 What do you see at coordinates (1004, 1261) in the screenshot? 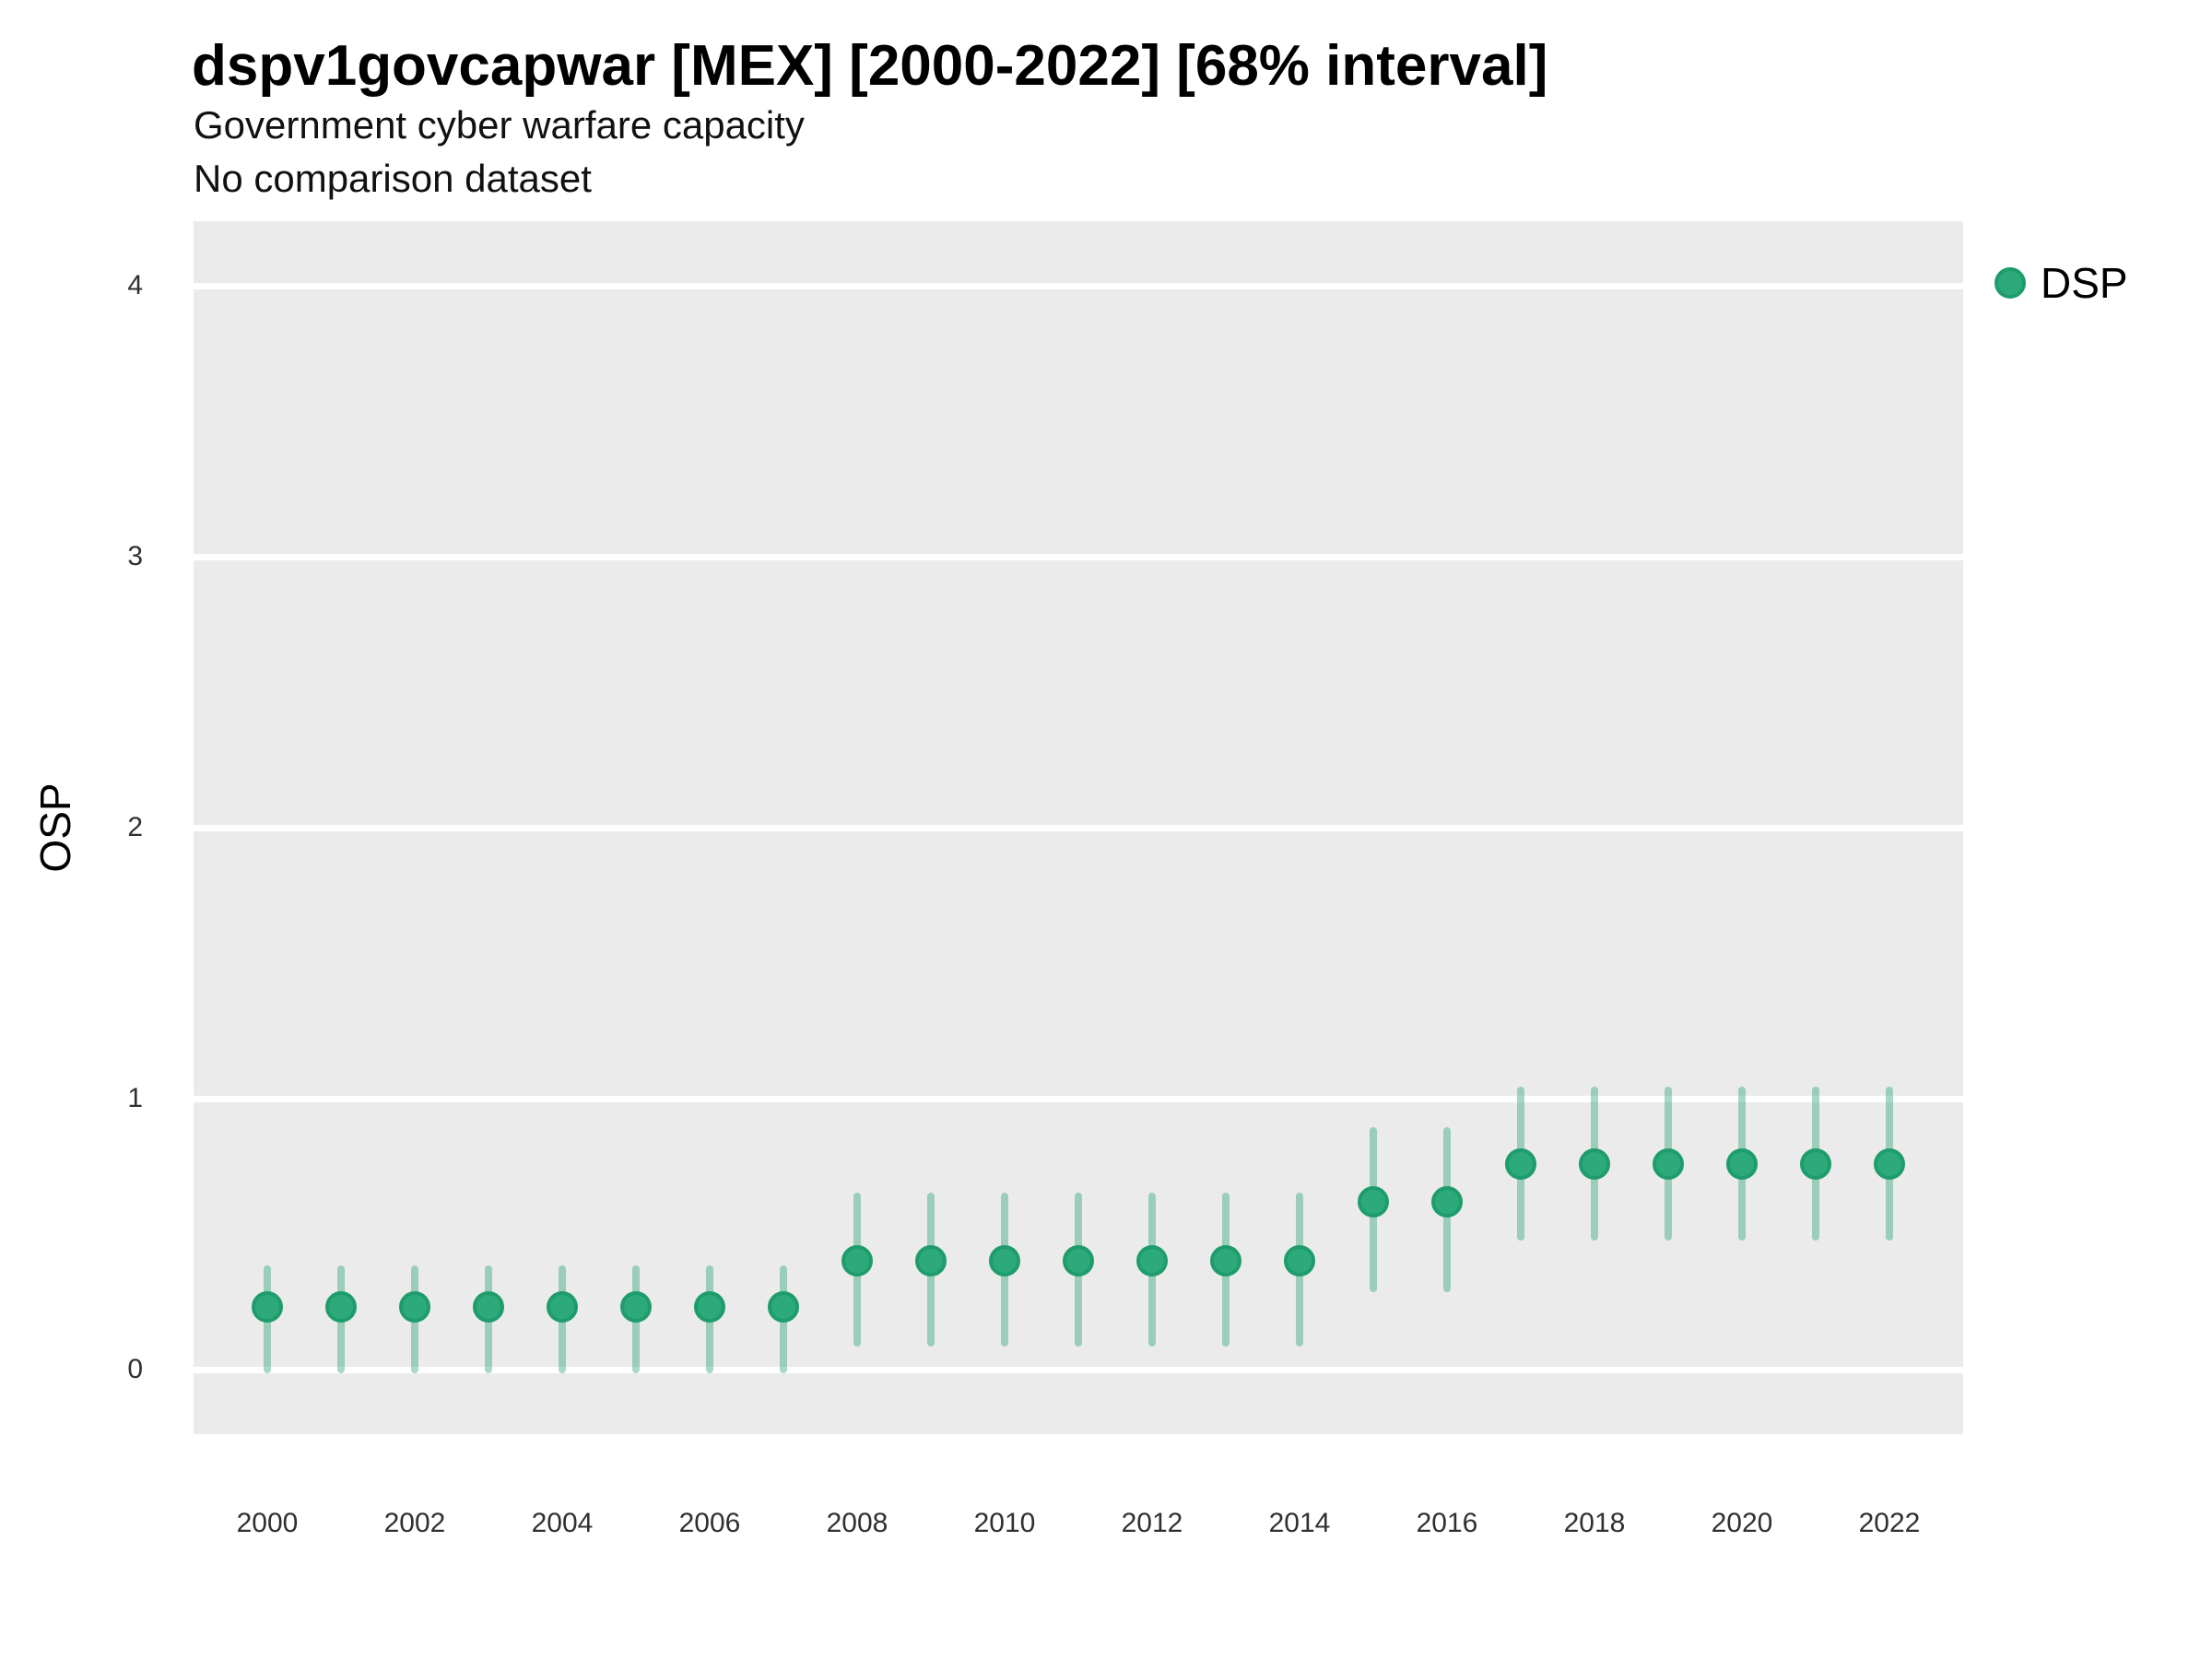
I see `data-point-2010` at bounding box center [1004, 1261].